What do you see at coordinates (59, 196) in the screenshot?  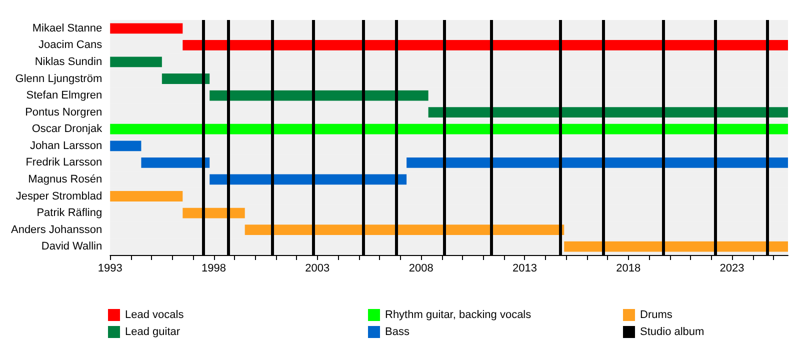 I see `y-tick-label: Jesper Stromblad` at bounding box center [59, 196].